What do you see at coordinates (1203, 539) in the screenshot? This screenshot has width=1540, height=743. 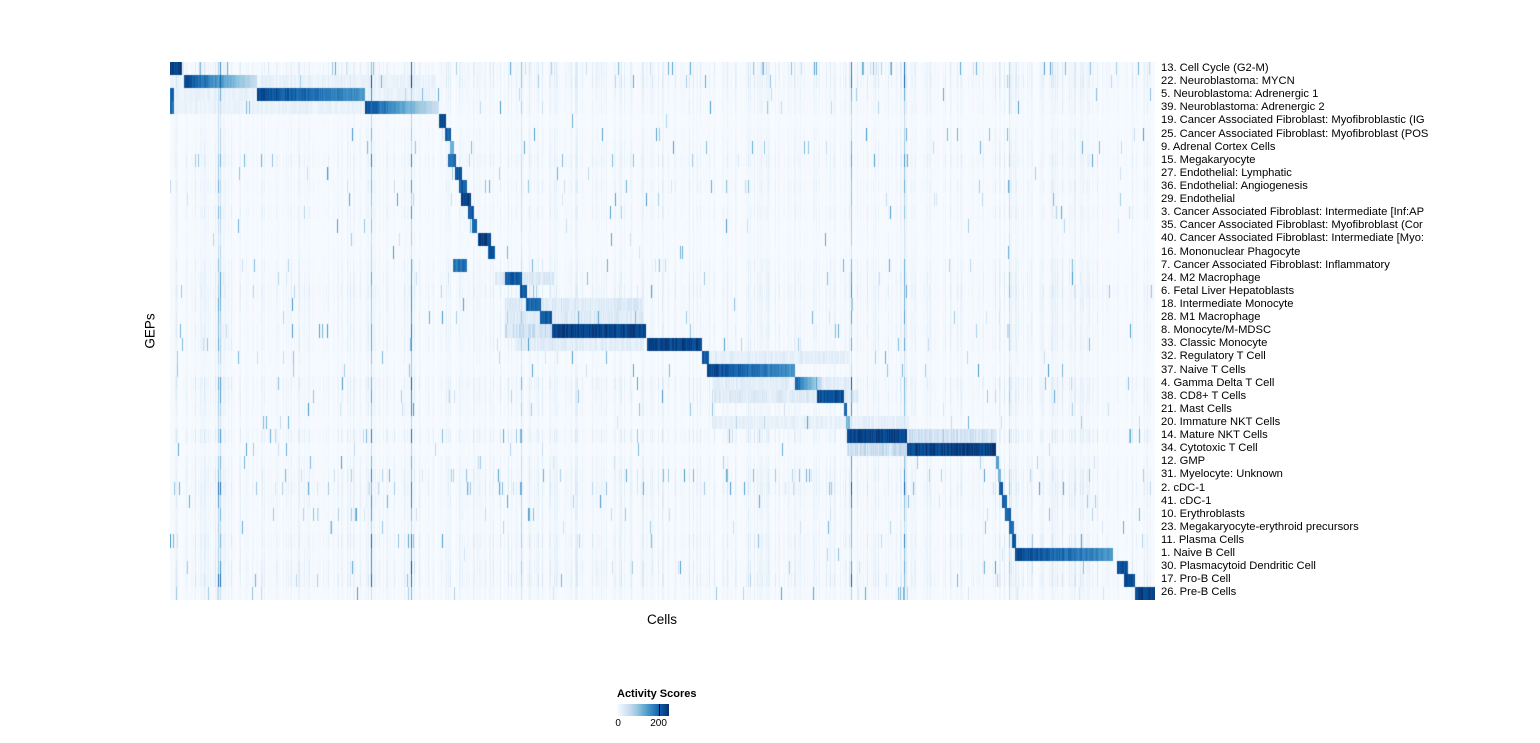 I see `row-label: 11. Plasma Cells` at bounding box center [1203, 539].